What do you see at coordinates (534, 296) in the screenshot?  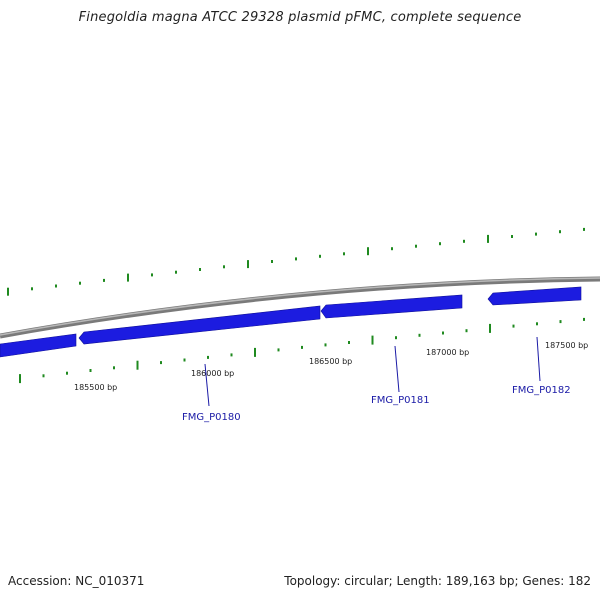 I see `gene-arrow-fmg-p0182` at bounding box center [534, 296].